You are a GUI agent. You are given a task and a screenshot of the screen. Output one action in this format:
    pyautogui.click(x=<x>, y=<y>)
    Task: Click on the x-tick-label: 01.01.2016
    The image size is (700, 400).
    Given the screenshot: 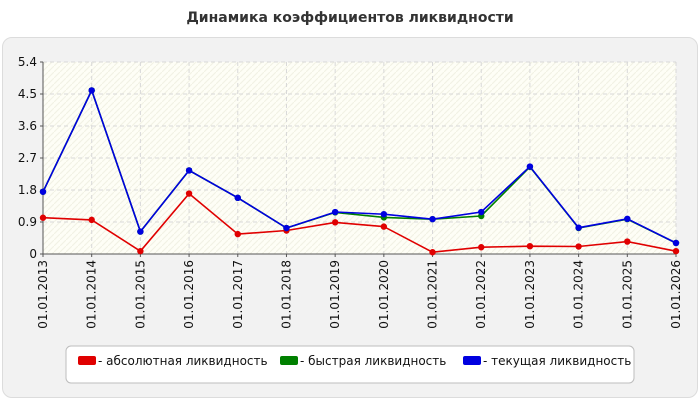 What is the action you would take?
    pyautogui.click(x=189, y=294)
    